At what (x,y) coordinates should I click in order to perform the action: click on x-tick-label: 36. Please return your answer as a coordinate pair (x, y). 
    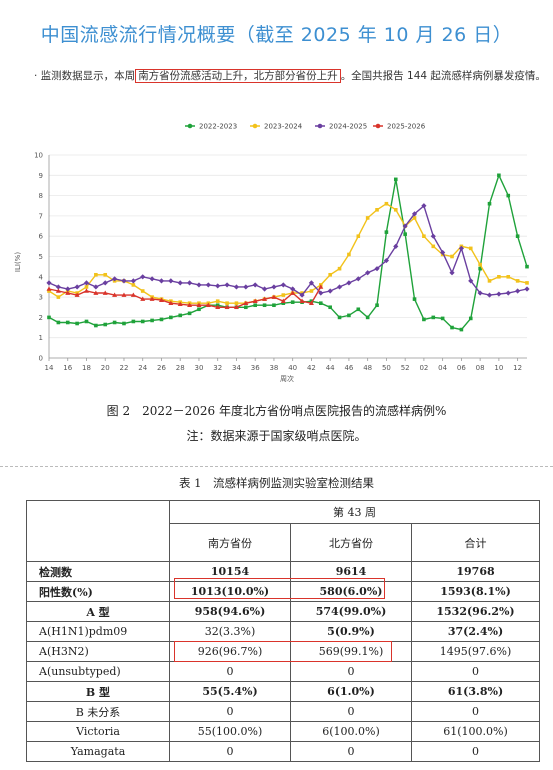
    Looking at the image, I should click on (255, 368).